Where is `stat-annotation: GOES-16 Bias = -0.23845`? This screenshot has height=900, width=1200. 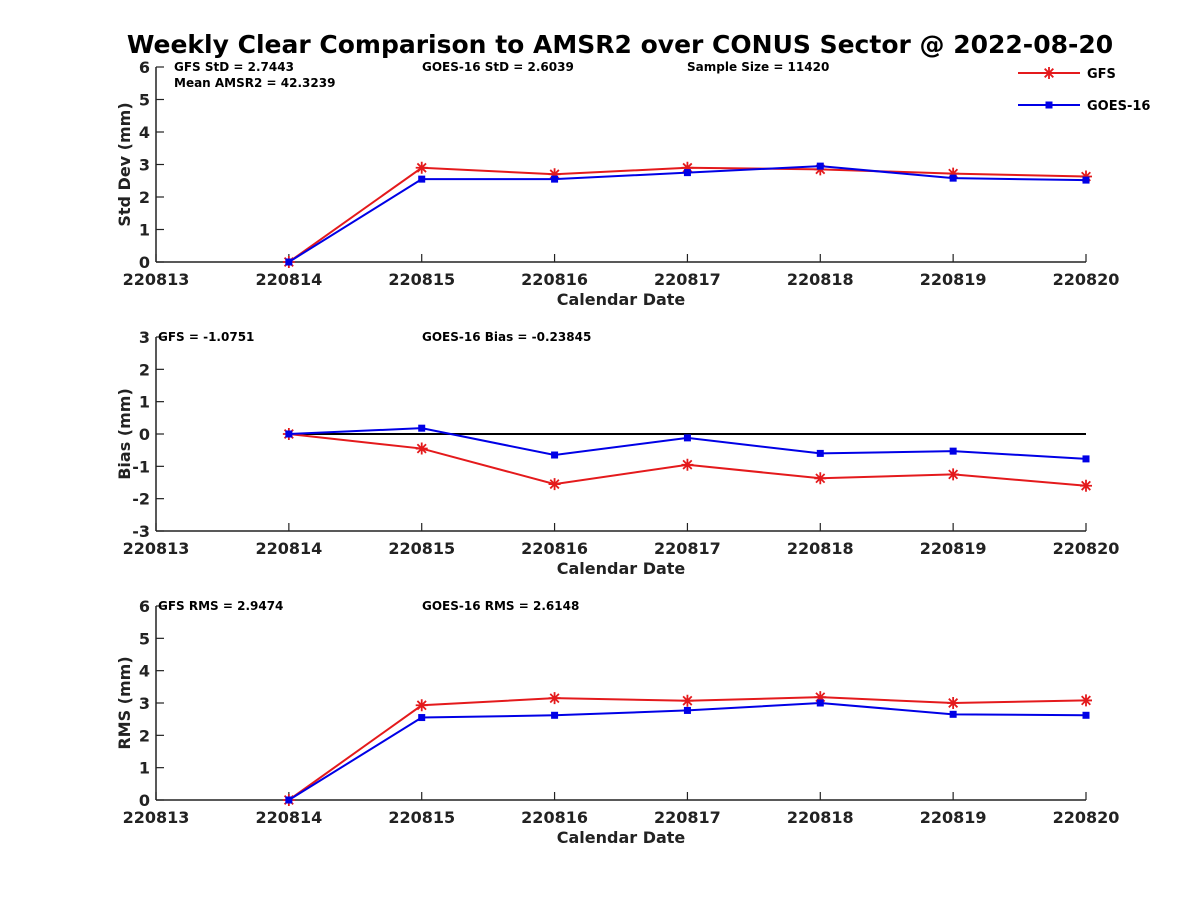
stat-annotation: GOES-16 Bias = -0.23845 is located at coordinates (506, 337).